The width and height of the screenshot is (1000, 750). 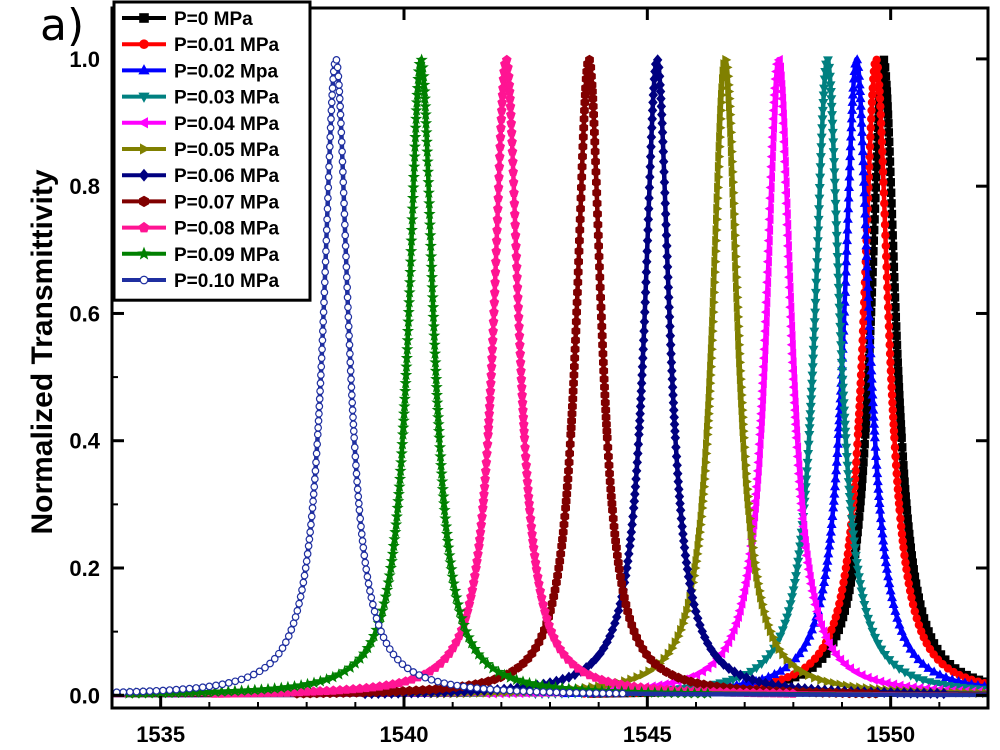 I want to click on legend-entry: P=0.08 MPa, so click(x=201, y=229).